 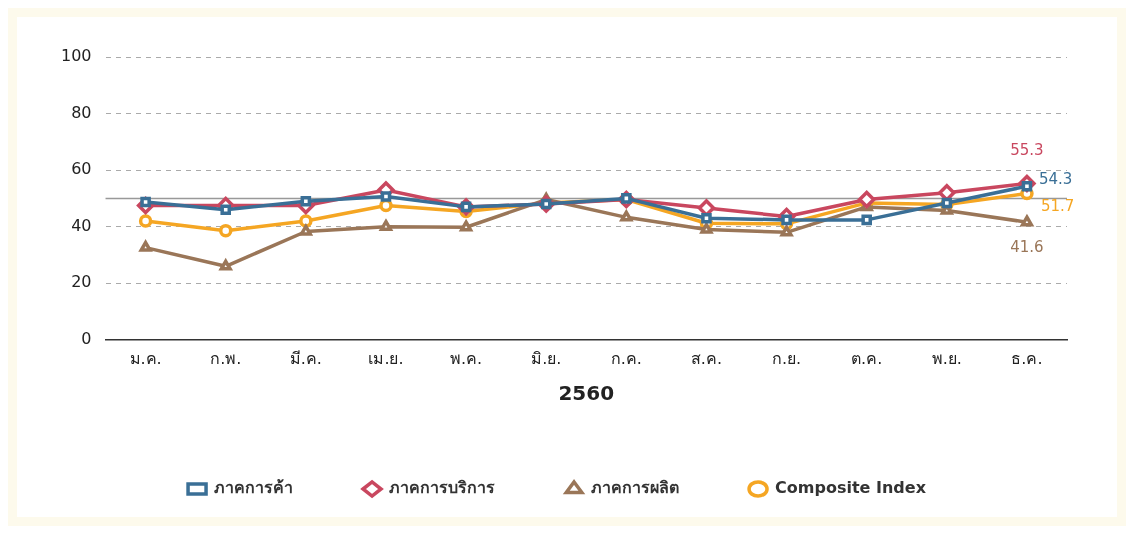 What do you see at coordinates (635, 488) in the screenshot?
I see `legend-label: ภาคการผลิต` at bounding box center [635, 488].